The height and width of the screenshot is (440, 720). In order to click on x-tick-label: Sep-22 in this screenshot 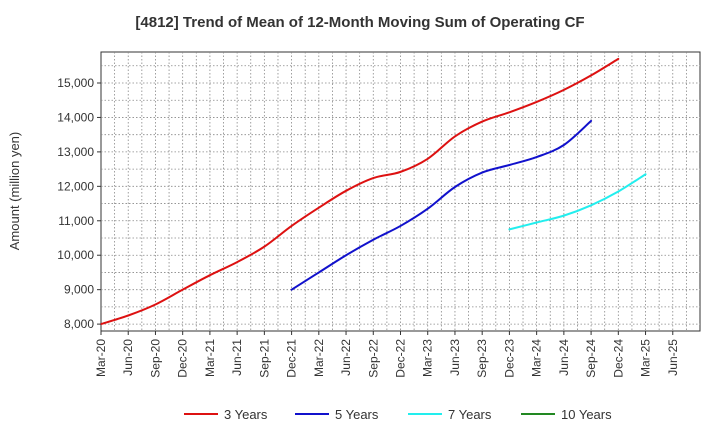, I will do `click(373, 358)`.